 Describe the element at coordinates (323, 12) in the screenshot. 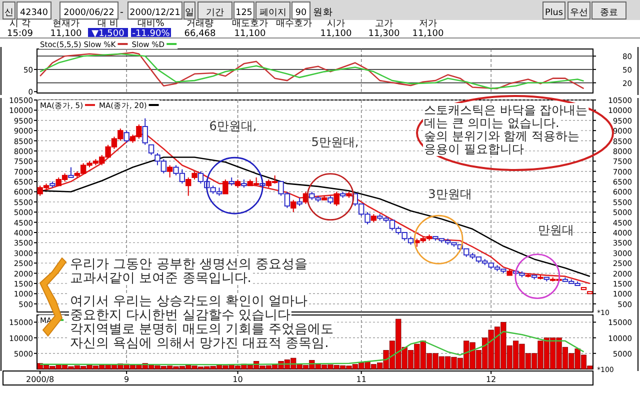

I see `text: 원화` at that location.